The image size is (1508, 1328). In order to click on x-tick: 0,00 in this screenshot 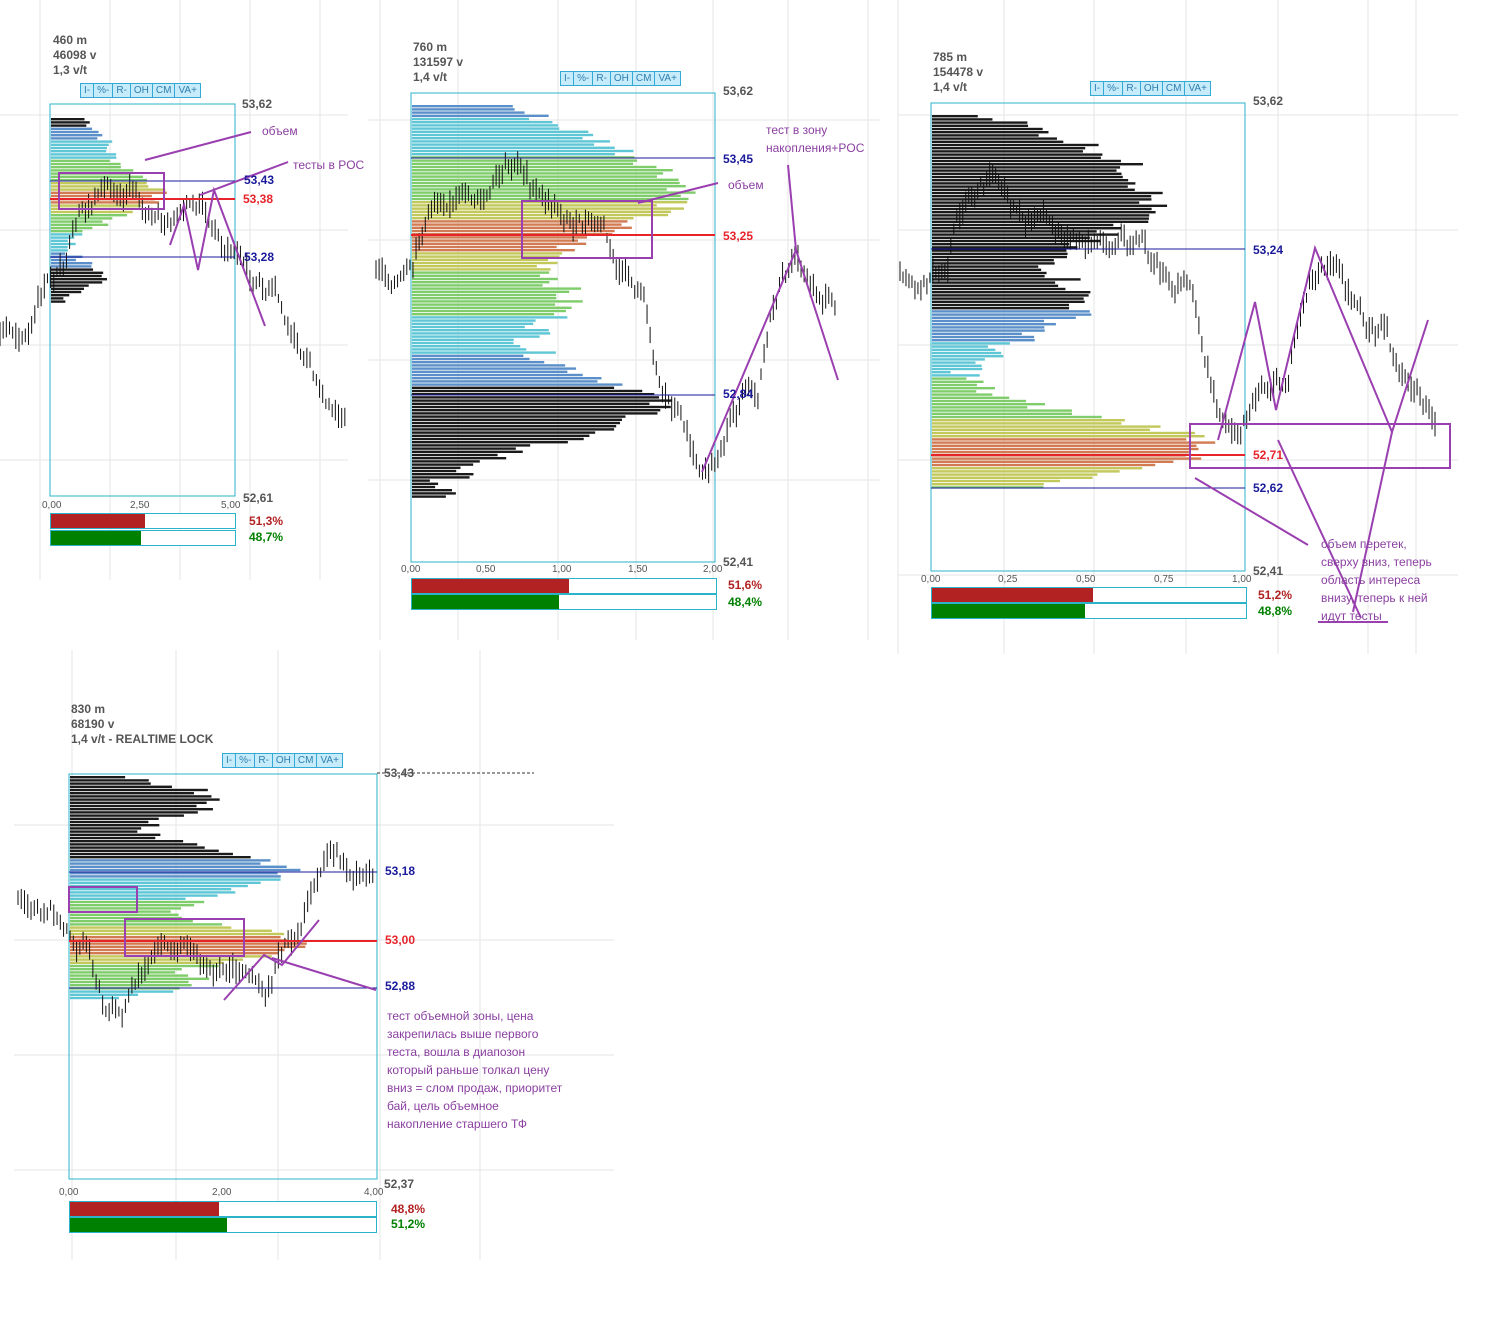, I will do `click(69, 1192)`.